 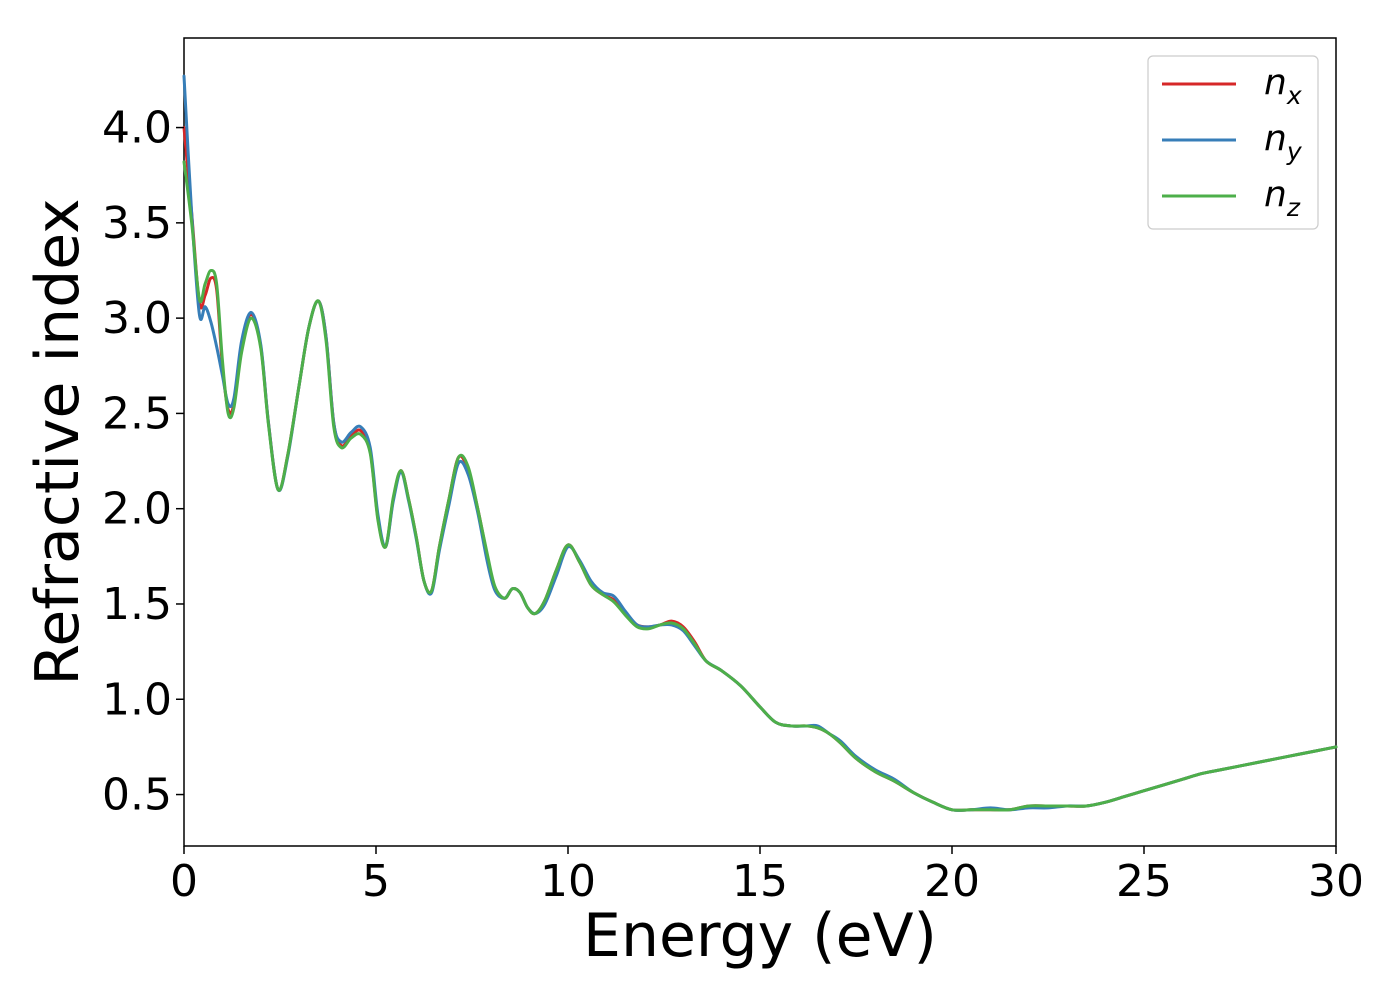 I want to click on x-tick-label: 10, so click(x=568, y=881).